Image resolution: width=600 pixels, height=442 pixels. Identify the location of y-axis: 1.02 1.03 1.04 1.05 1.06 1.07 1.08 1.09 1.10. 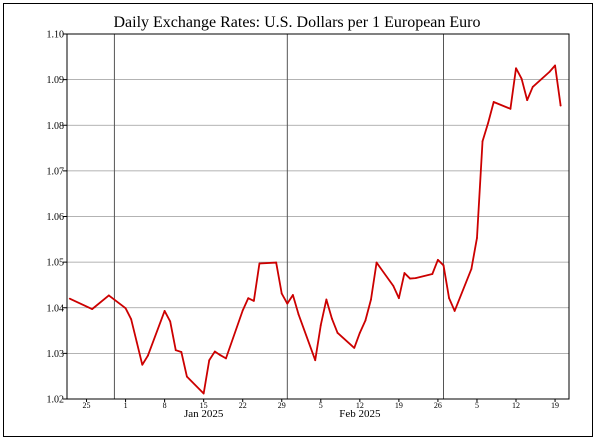
(57, 218).